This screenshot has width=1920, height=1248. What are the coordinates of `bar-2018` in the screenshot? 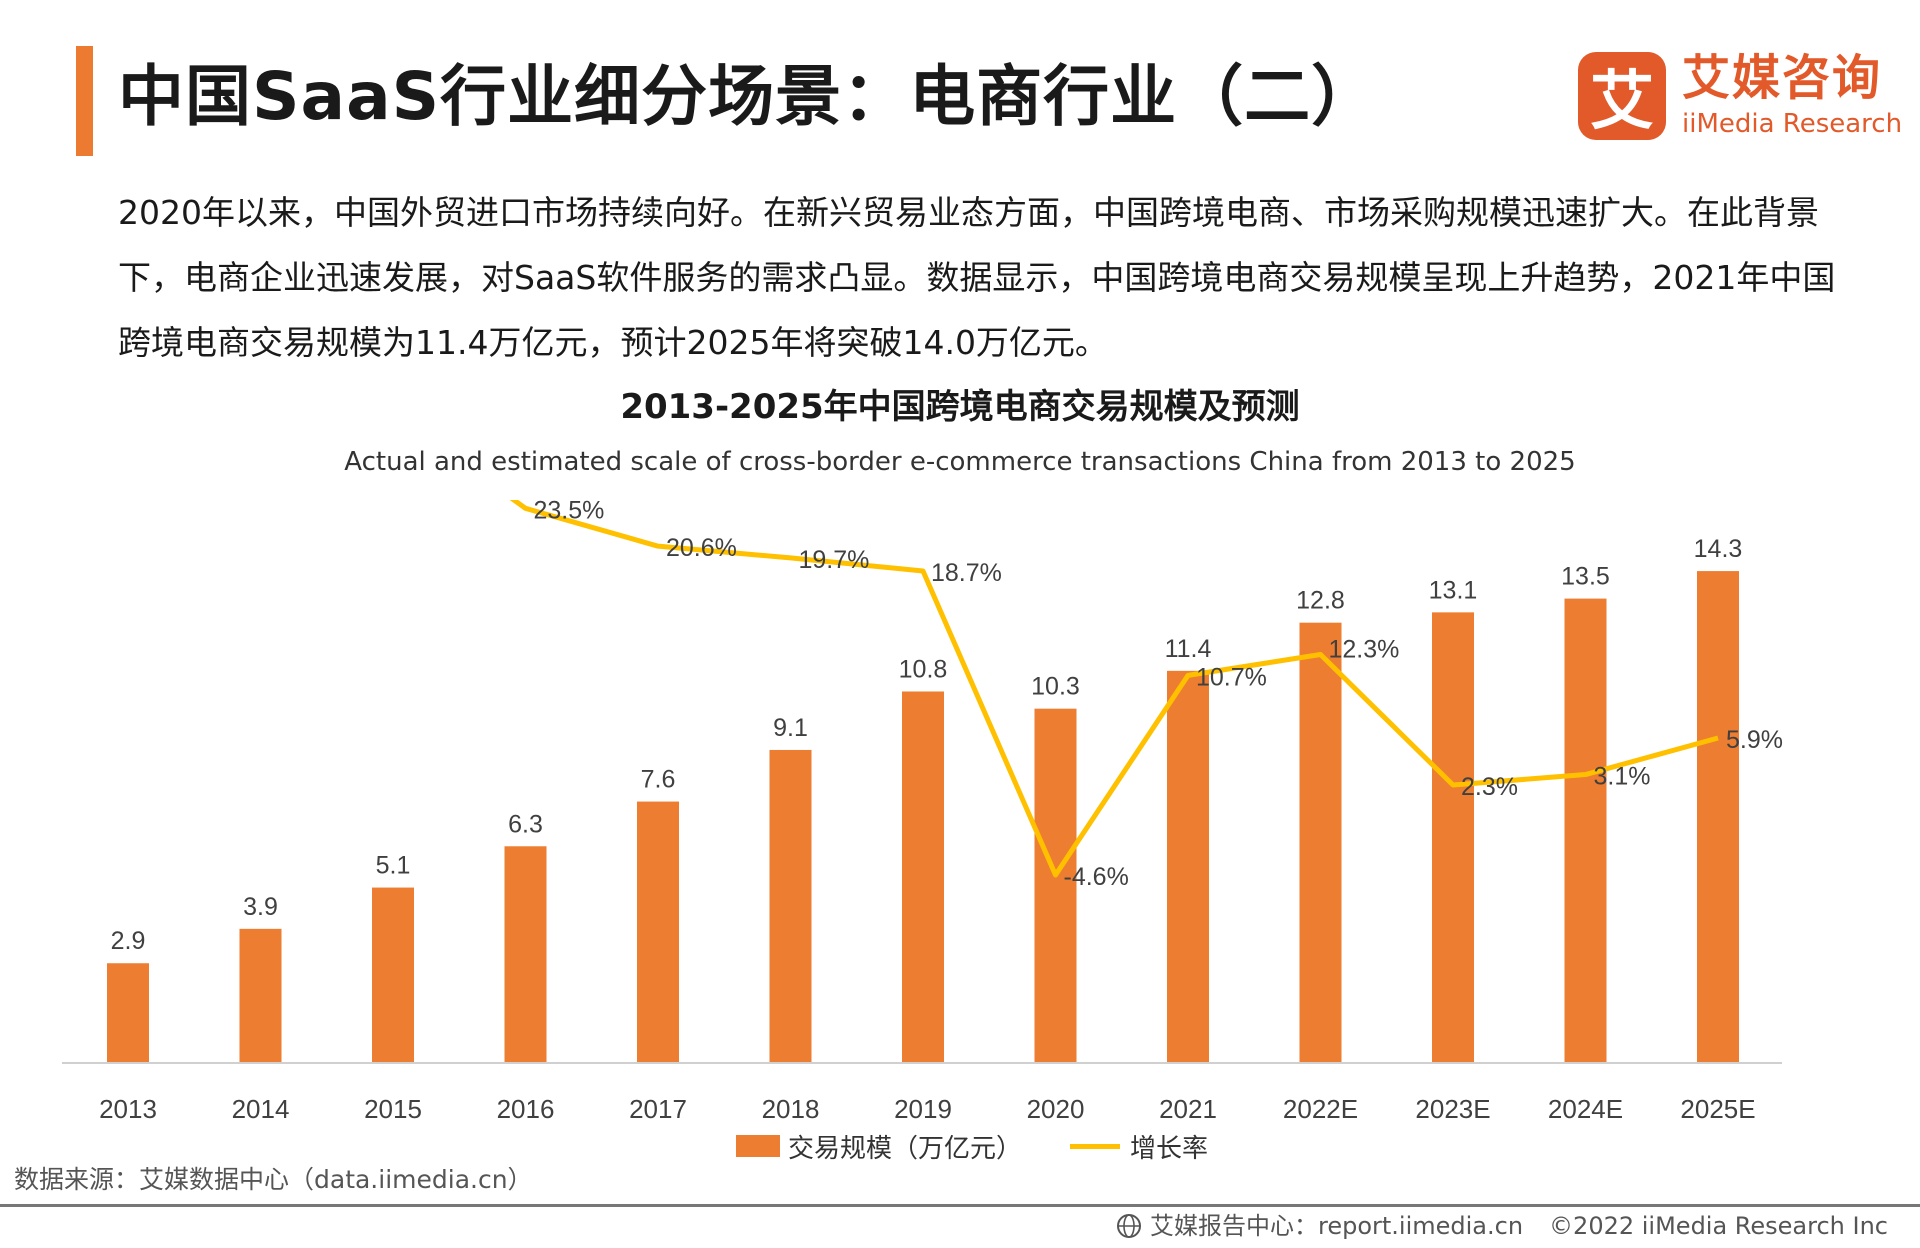 It's located at (790, 906).